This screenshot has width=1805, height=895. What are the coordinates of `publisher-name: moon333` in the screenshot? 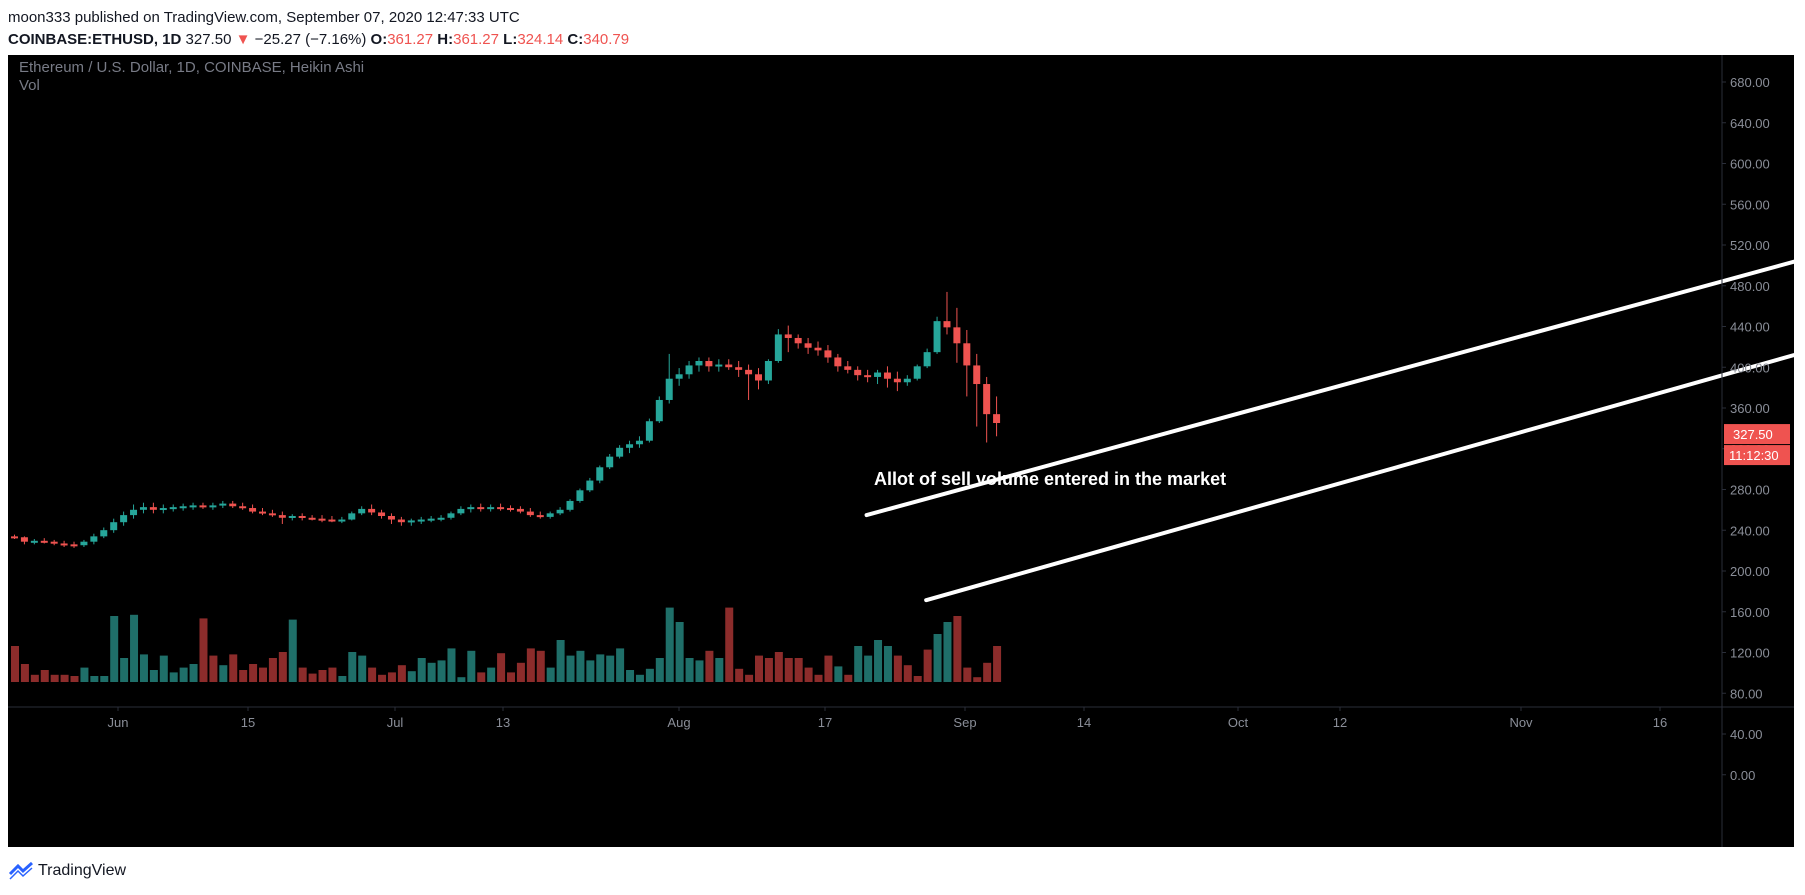 It's located at (39, 17).